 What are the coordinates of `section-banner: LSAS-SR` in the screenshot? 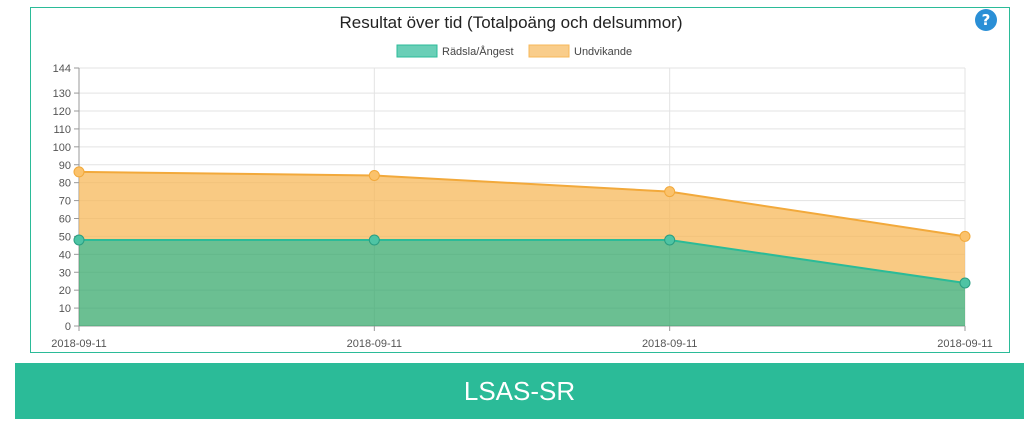 It's located at (519, 391).